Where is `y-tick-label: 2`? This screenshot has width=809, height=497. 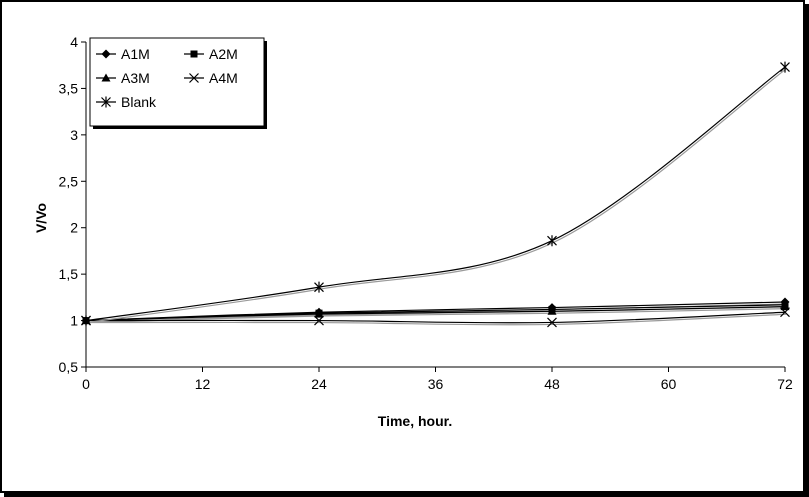 y-tick-label: 2 is located at coordinates (74, 228).